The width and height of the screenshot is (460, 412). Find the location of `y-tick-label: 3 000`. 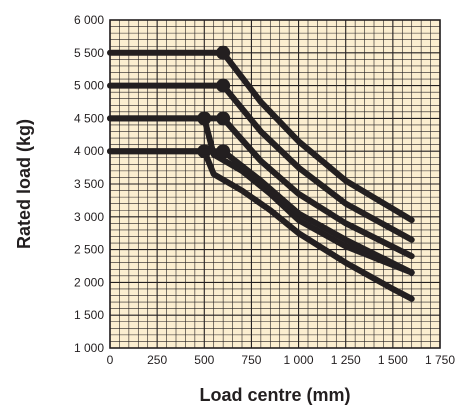

y-tick-label: 3 000 is located at coordinates (89, 217).